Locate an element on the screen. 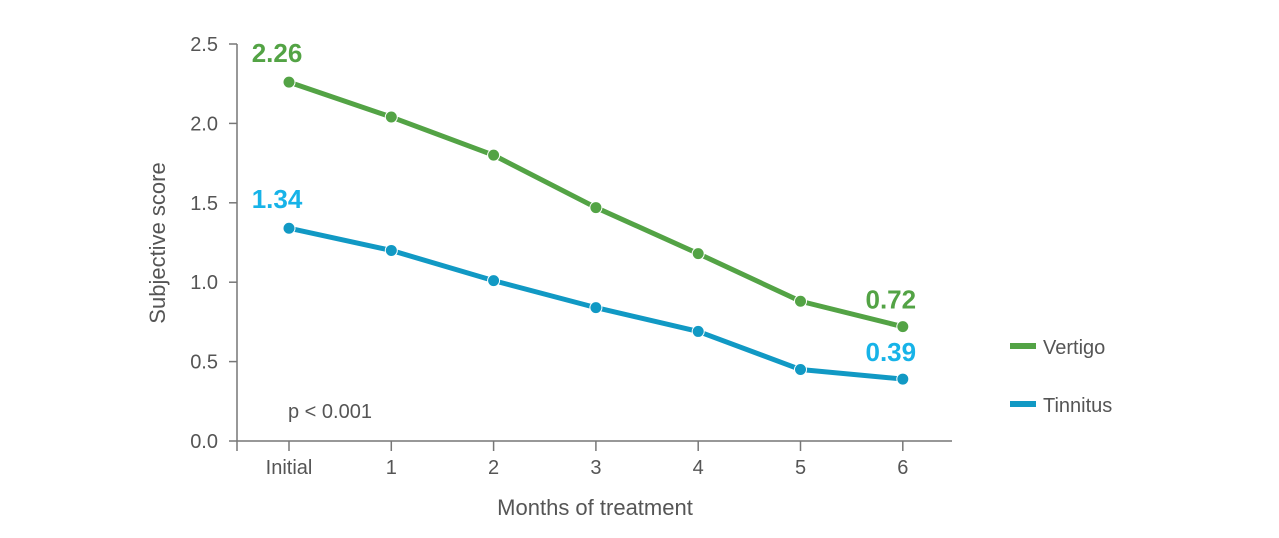 The width and height of the screenshot is (1279, 538). y-tick-label: 1.0 is located at coordinates (204, 283).